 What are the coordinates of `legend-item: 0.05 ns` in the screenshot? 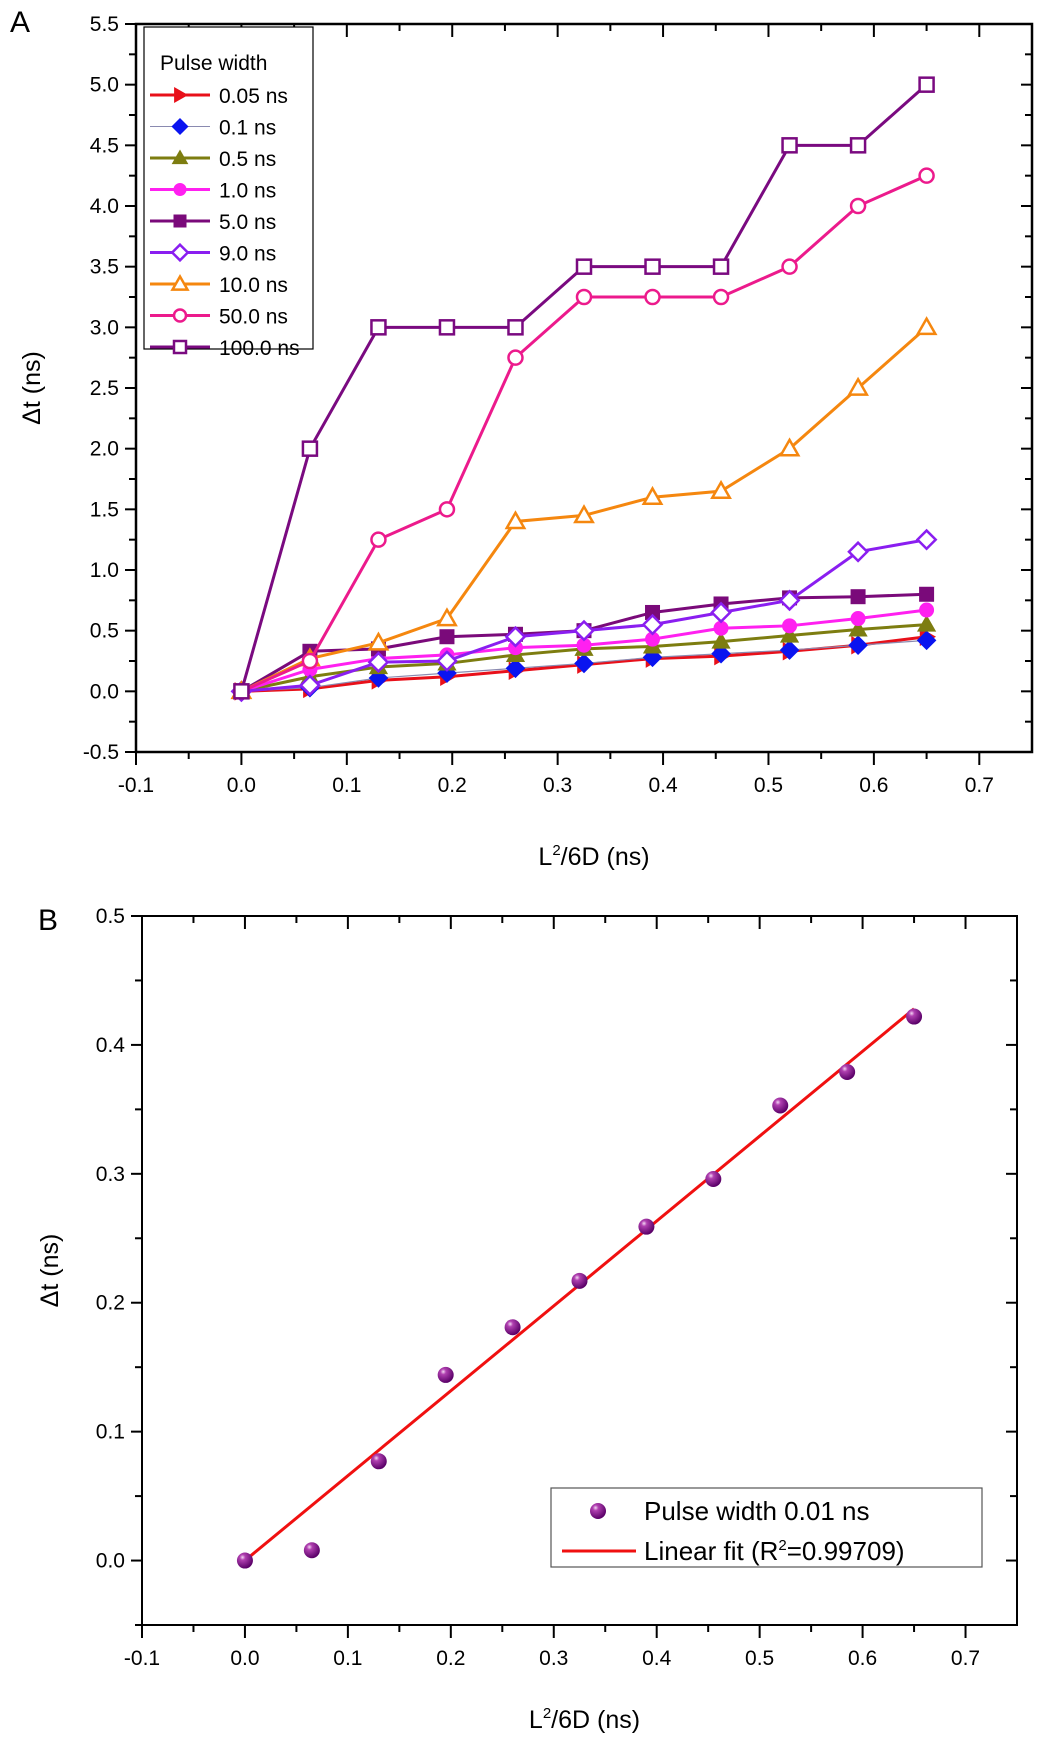 It's located at (219, 96).